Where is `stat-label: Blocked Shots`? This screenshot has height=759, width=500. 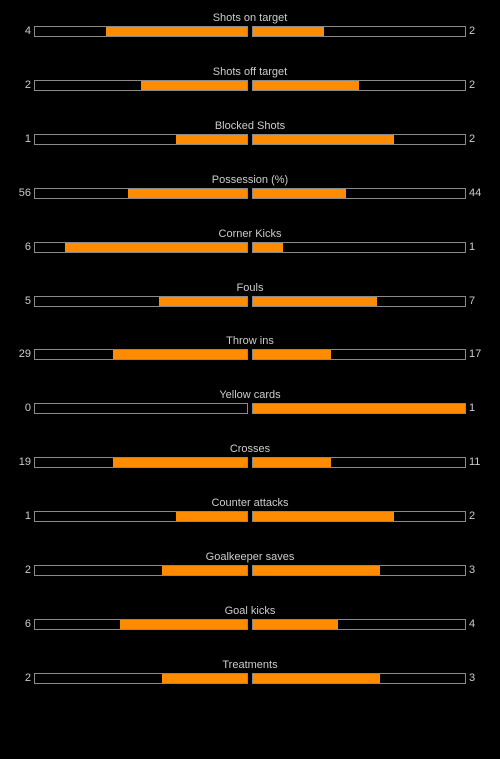
stat-label: Blocked Shots is located at coordinates (250, 126).